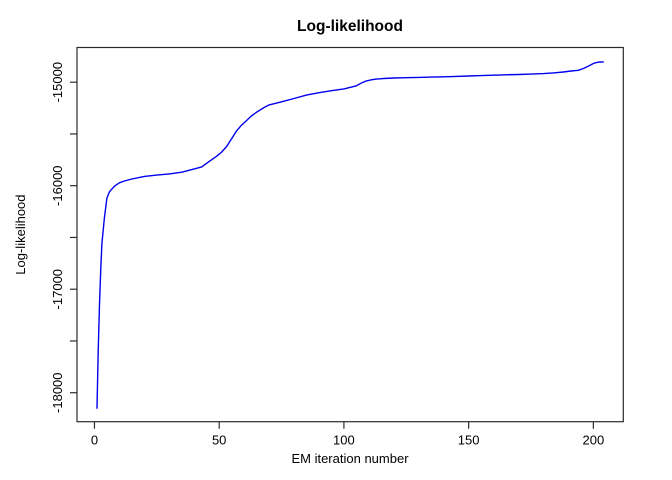 The height and width of the screenshot is (480, 672). Describe the element at coordinates (94, 440) in the screenshot. I see `x-tick-label: 0` at that location.